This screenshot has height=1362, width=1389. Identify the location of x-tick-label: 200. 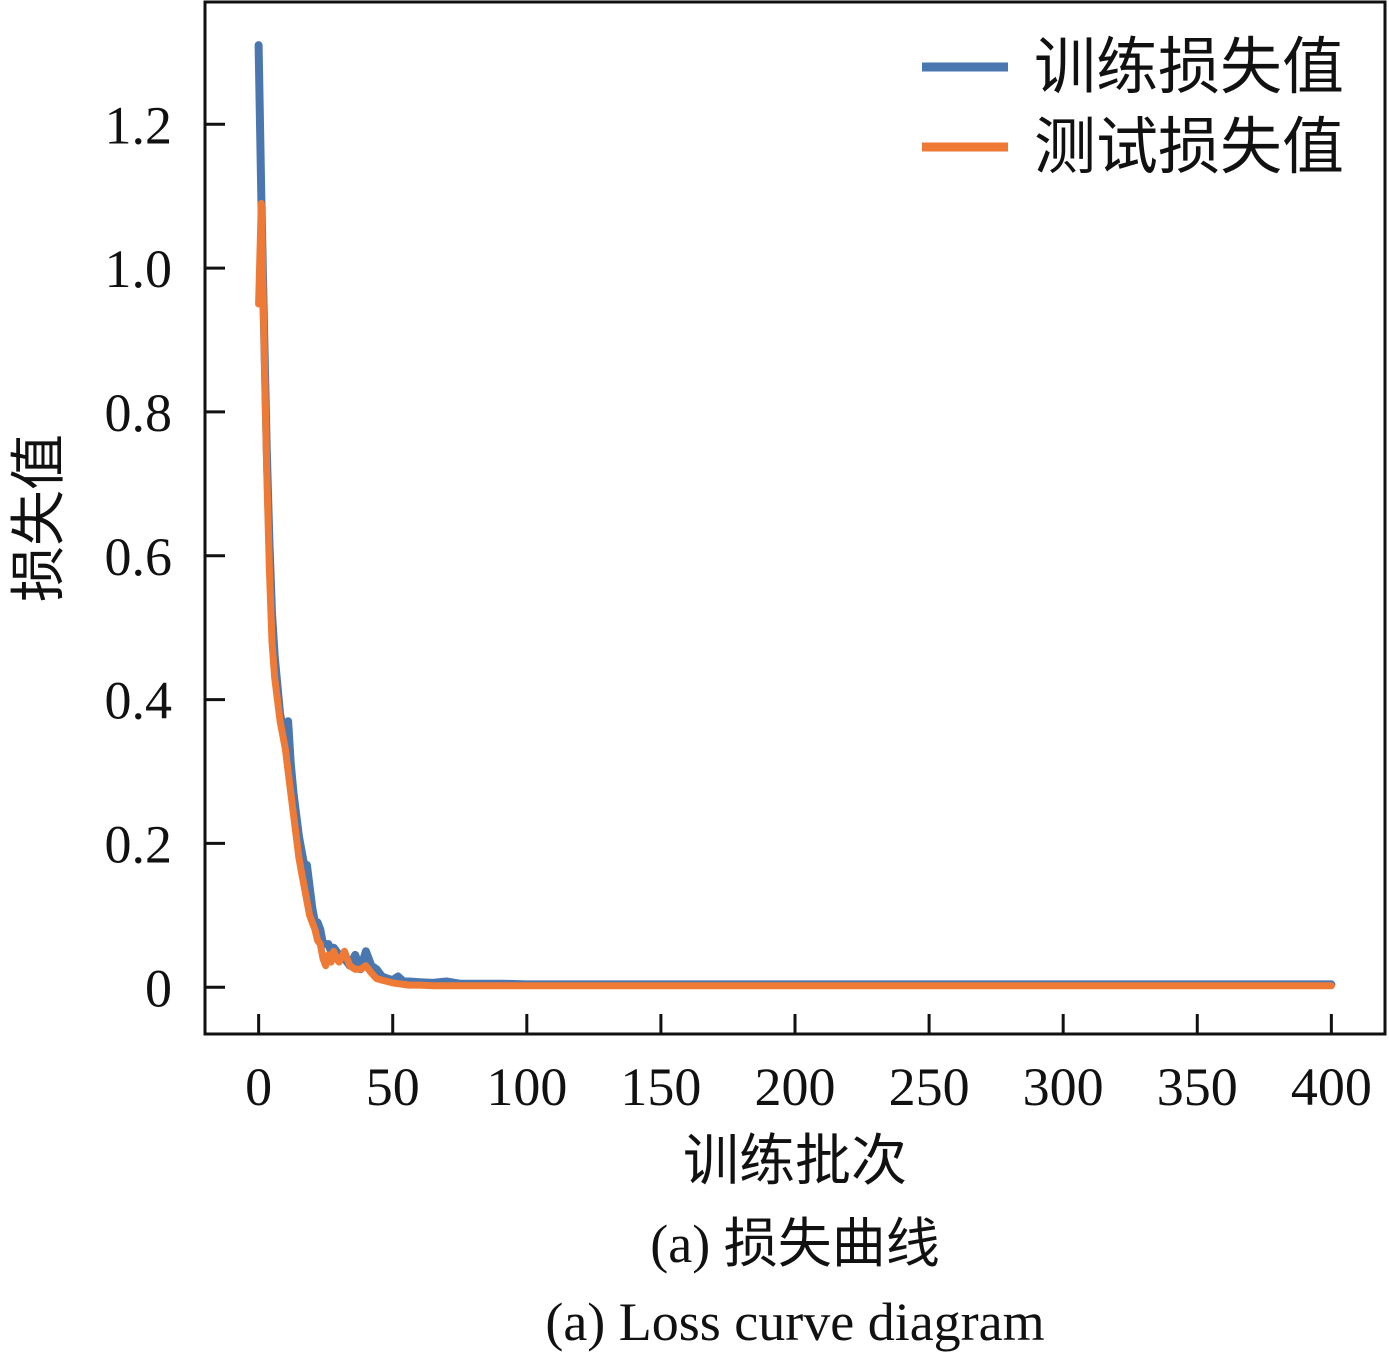
(795, 1087).